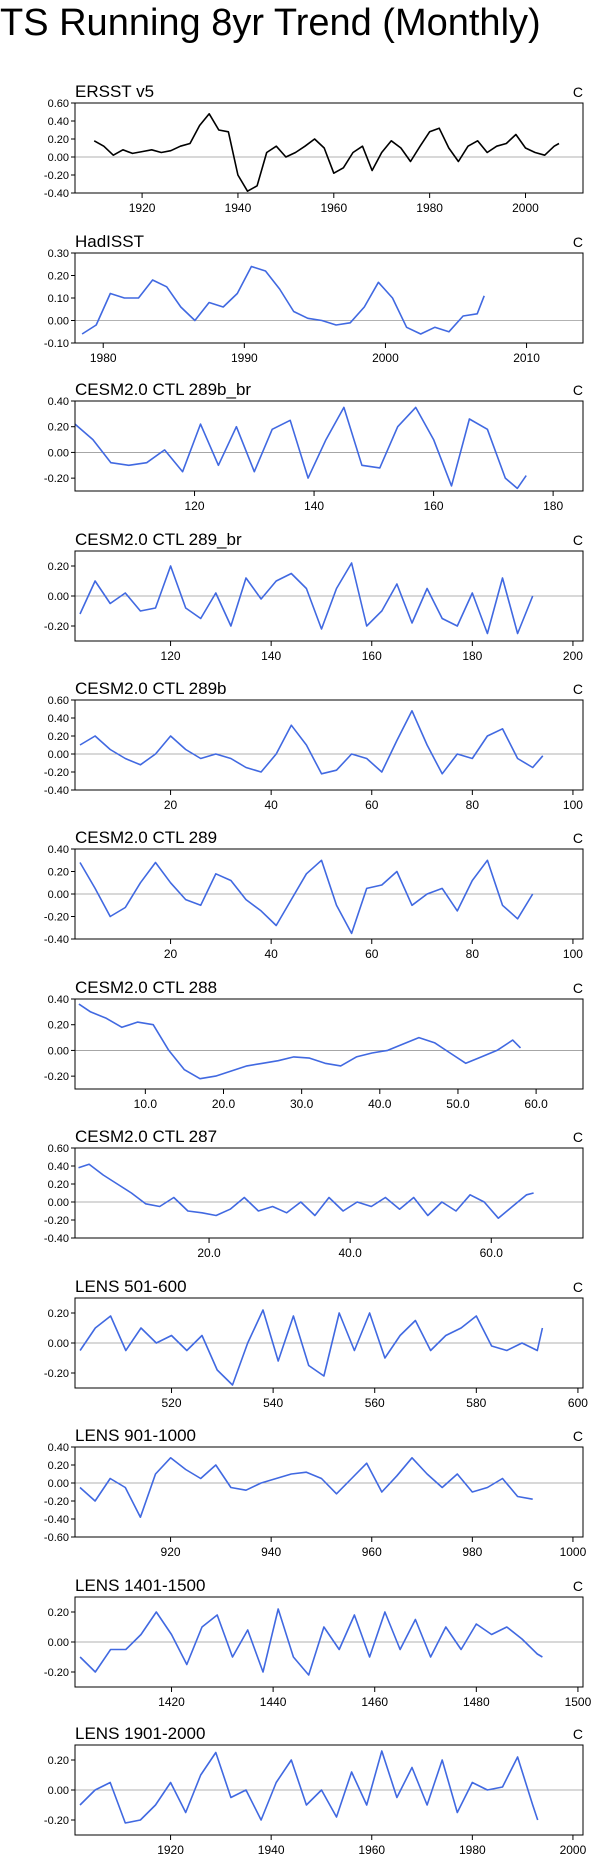  Describe the element at coordinates (238, 208) in the screenshot. I see `x-tick-label: 1940` at that location.